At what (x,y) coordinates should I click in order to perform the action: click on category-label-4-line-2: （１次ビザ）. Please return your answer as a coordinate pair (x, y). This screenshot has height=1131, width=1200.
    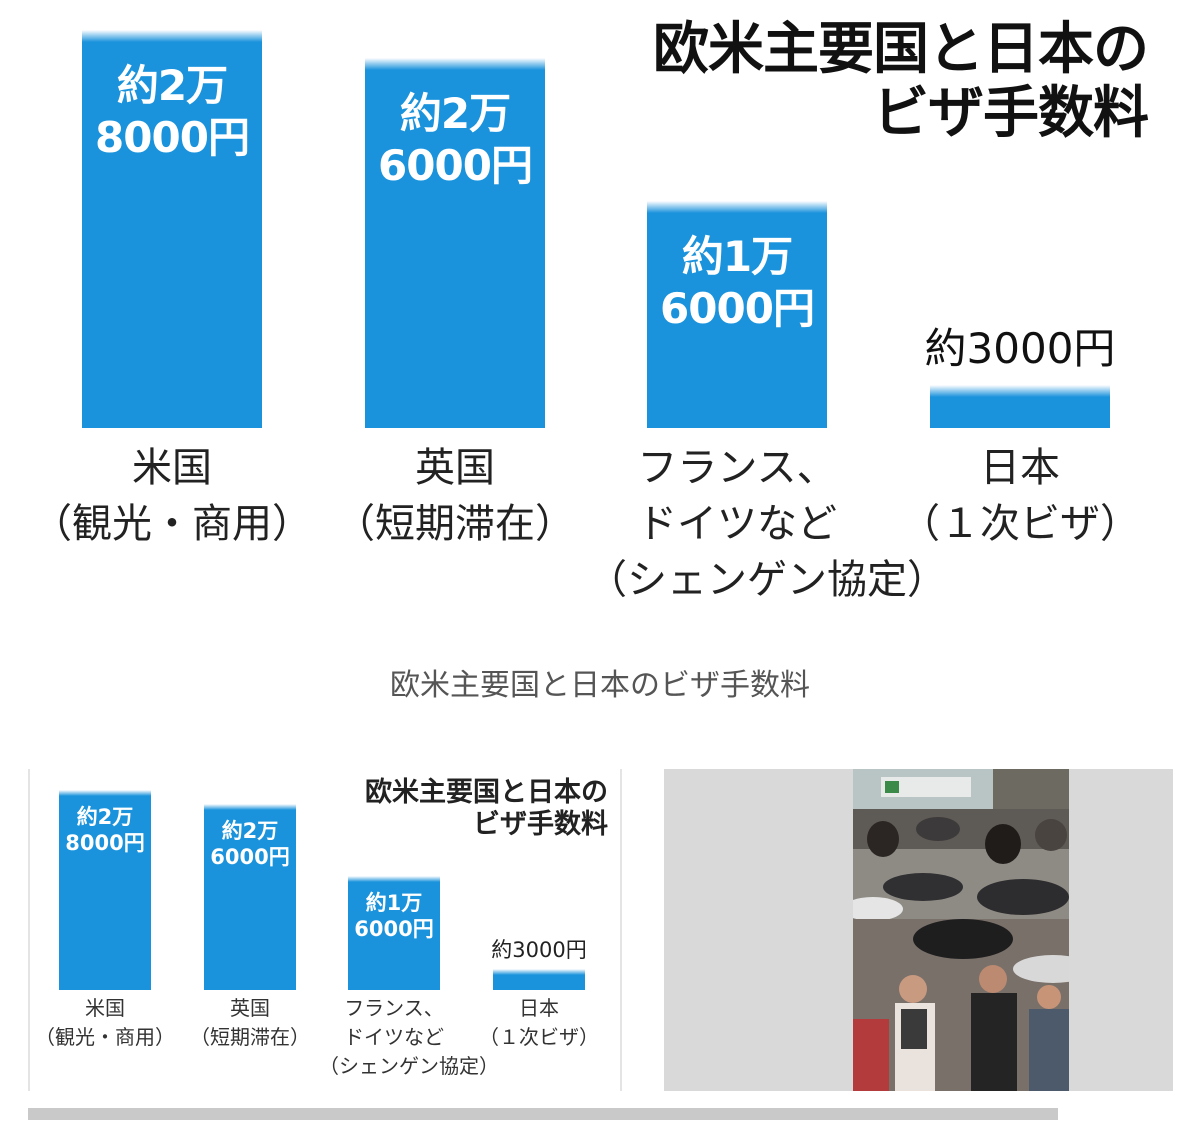
    Looking at the image, I should click on (1020, 524).